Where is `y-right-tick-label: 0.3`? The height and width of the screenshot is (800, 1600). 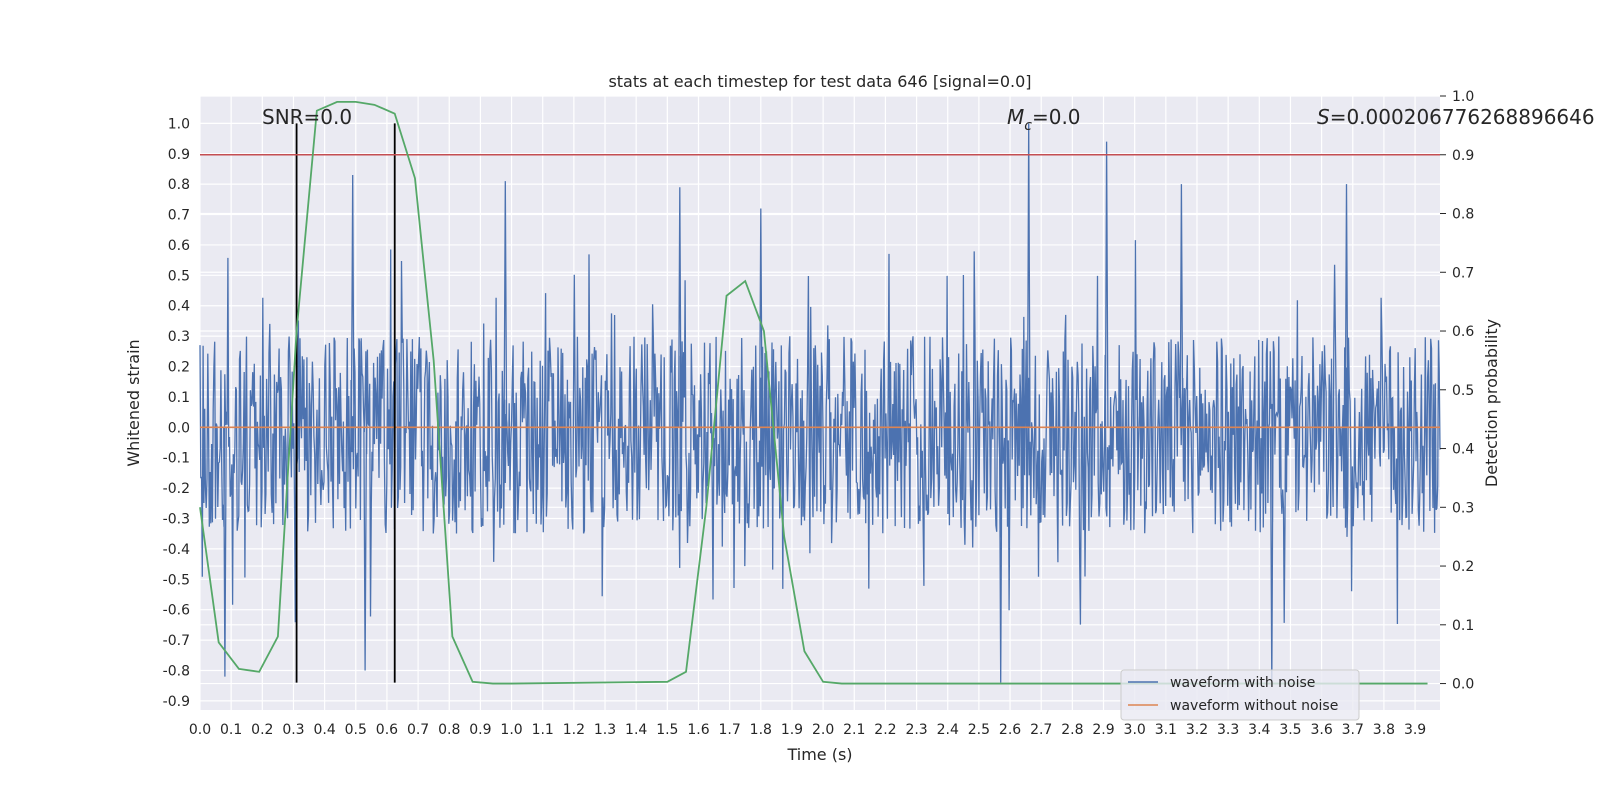
y-right-tick-label: 0.3 is located at coordinates (1463, 508).